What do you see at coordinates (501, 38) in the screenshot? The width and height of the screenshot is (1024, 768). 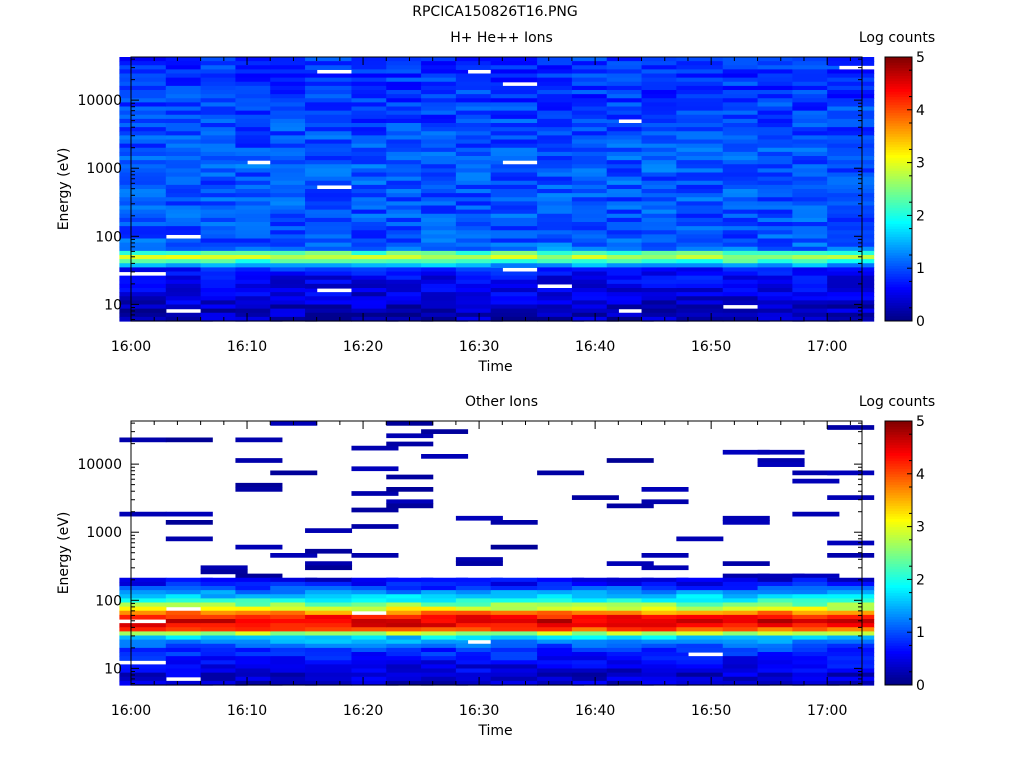 I see `panel-title: H+ He++ Ions` at bounding box center [501, 38].